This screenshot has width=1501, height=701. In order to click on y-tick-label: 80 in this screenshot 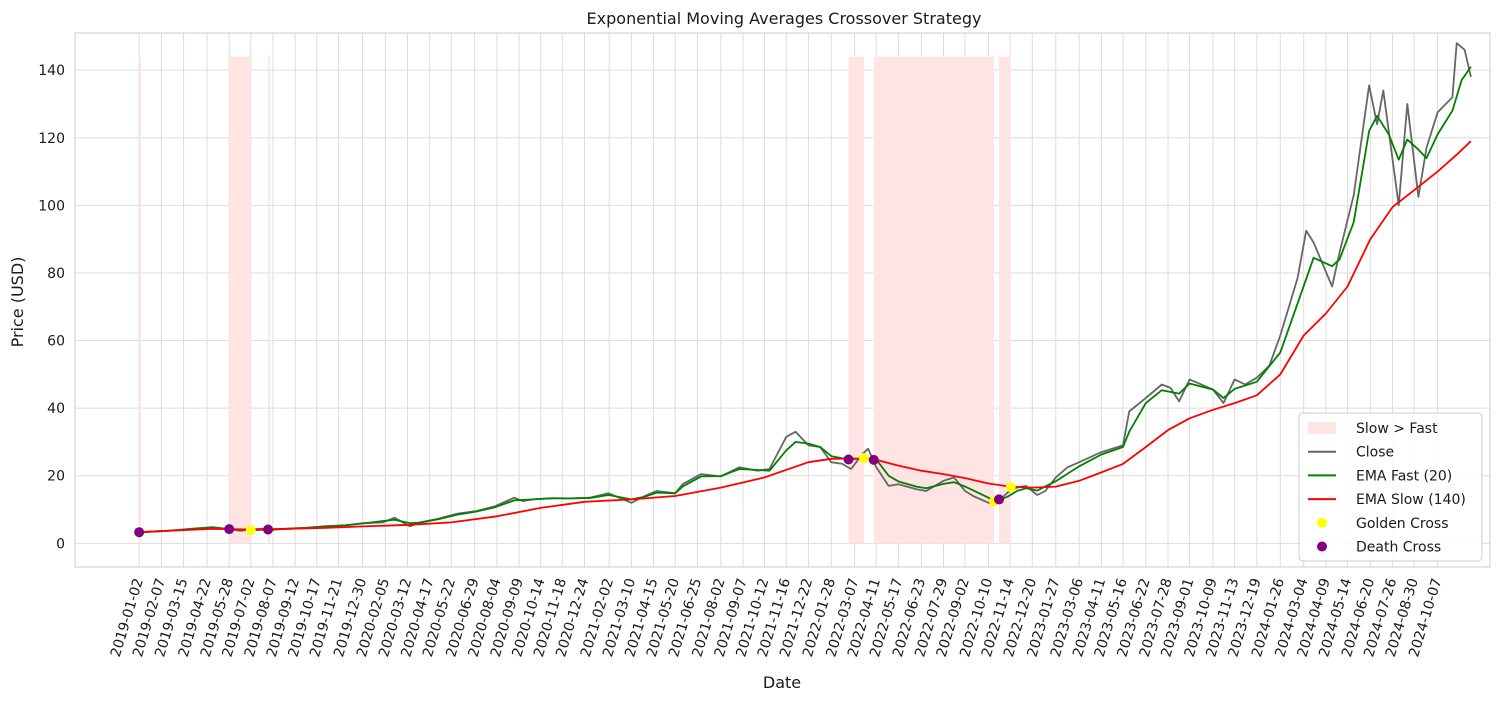, I will do `click(56, 274)`.